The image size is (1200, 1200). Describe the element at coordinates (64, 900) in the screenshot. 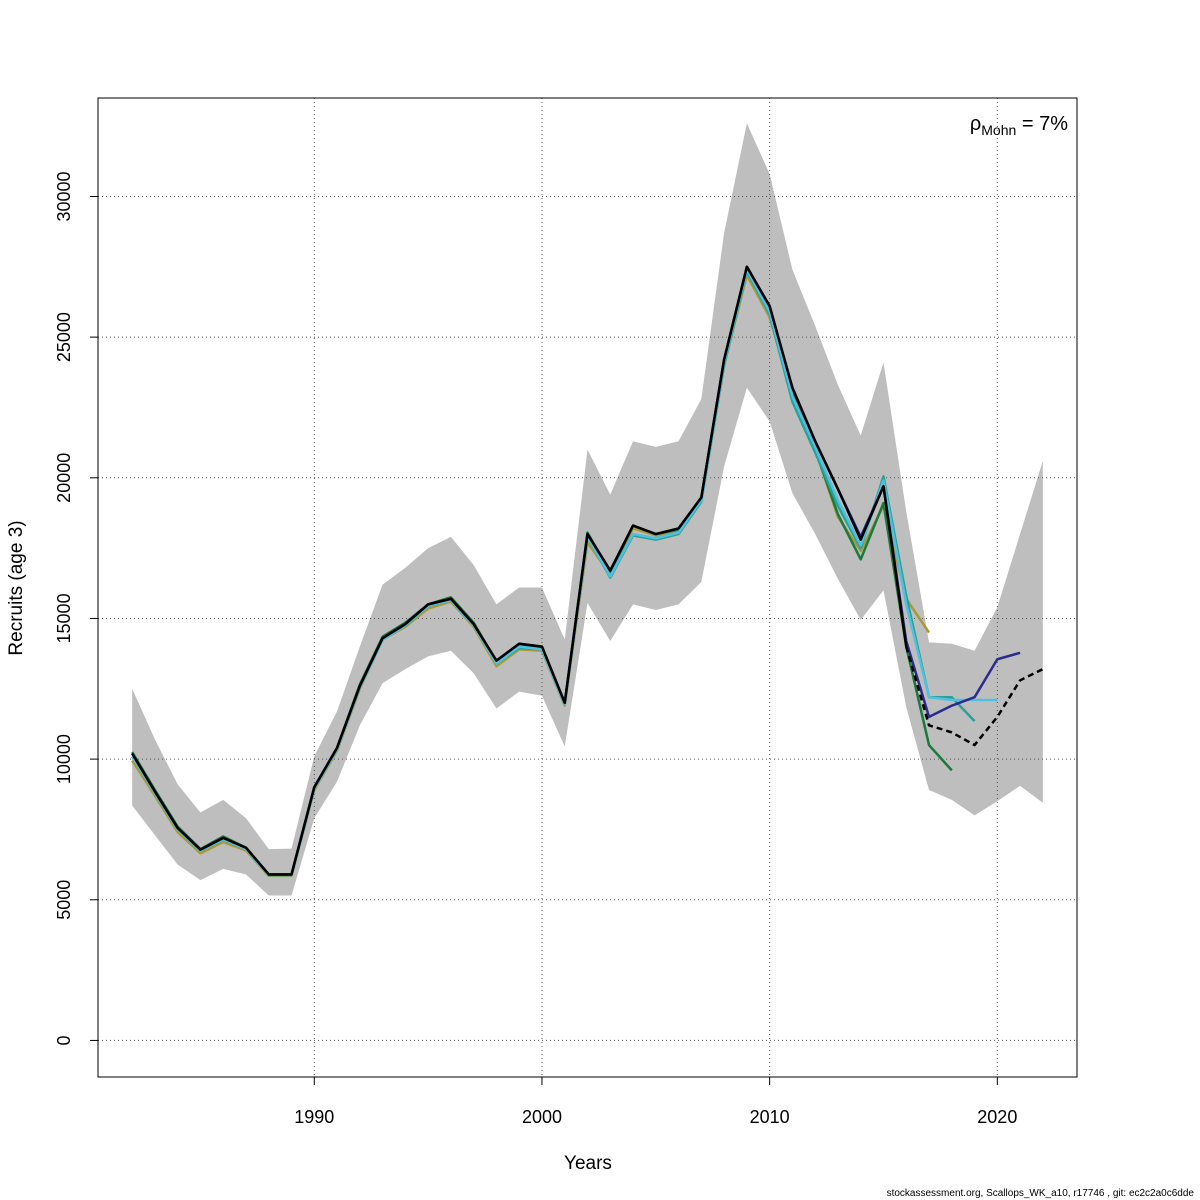

I see `y-tick-label: 5000` at that location.